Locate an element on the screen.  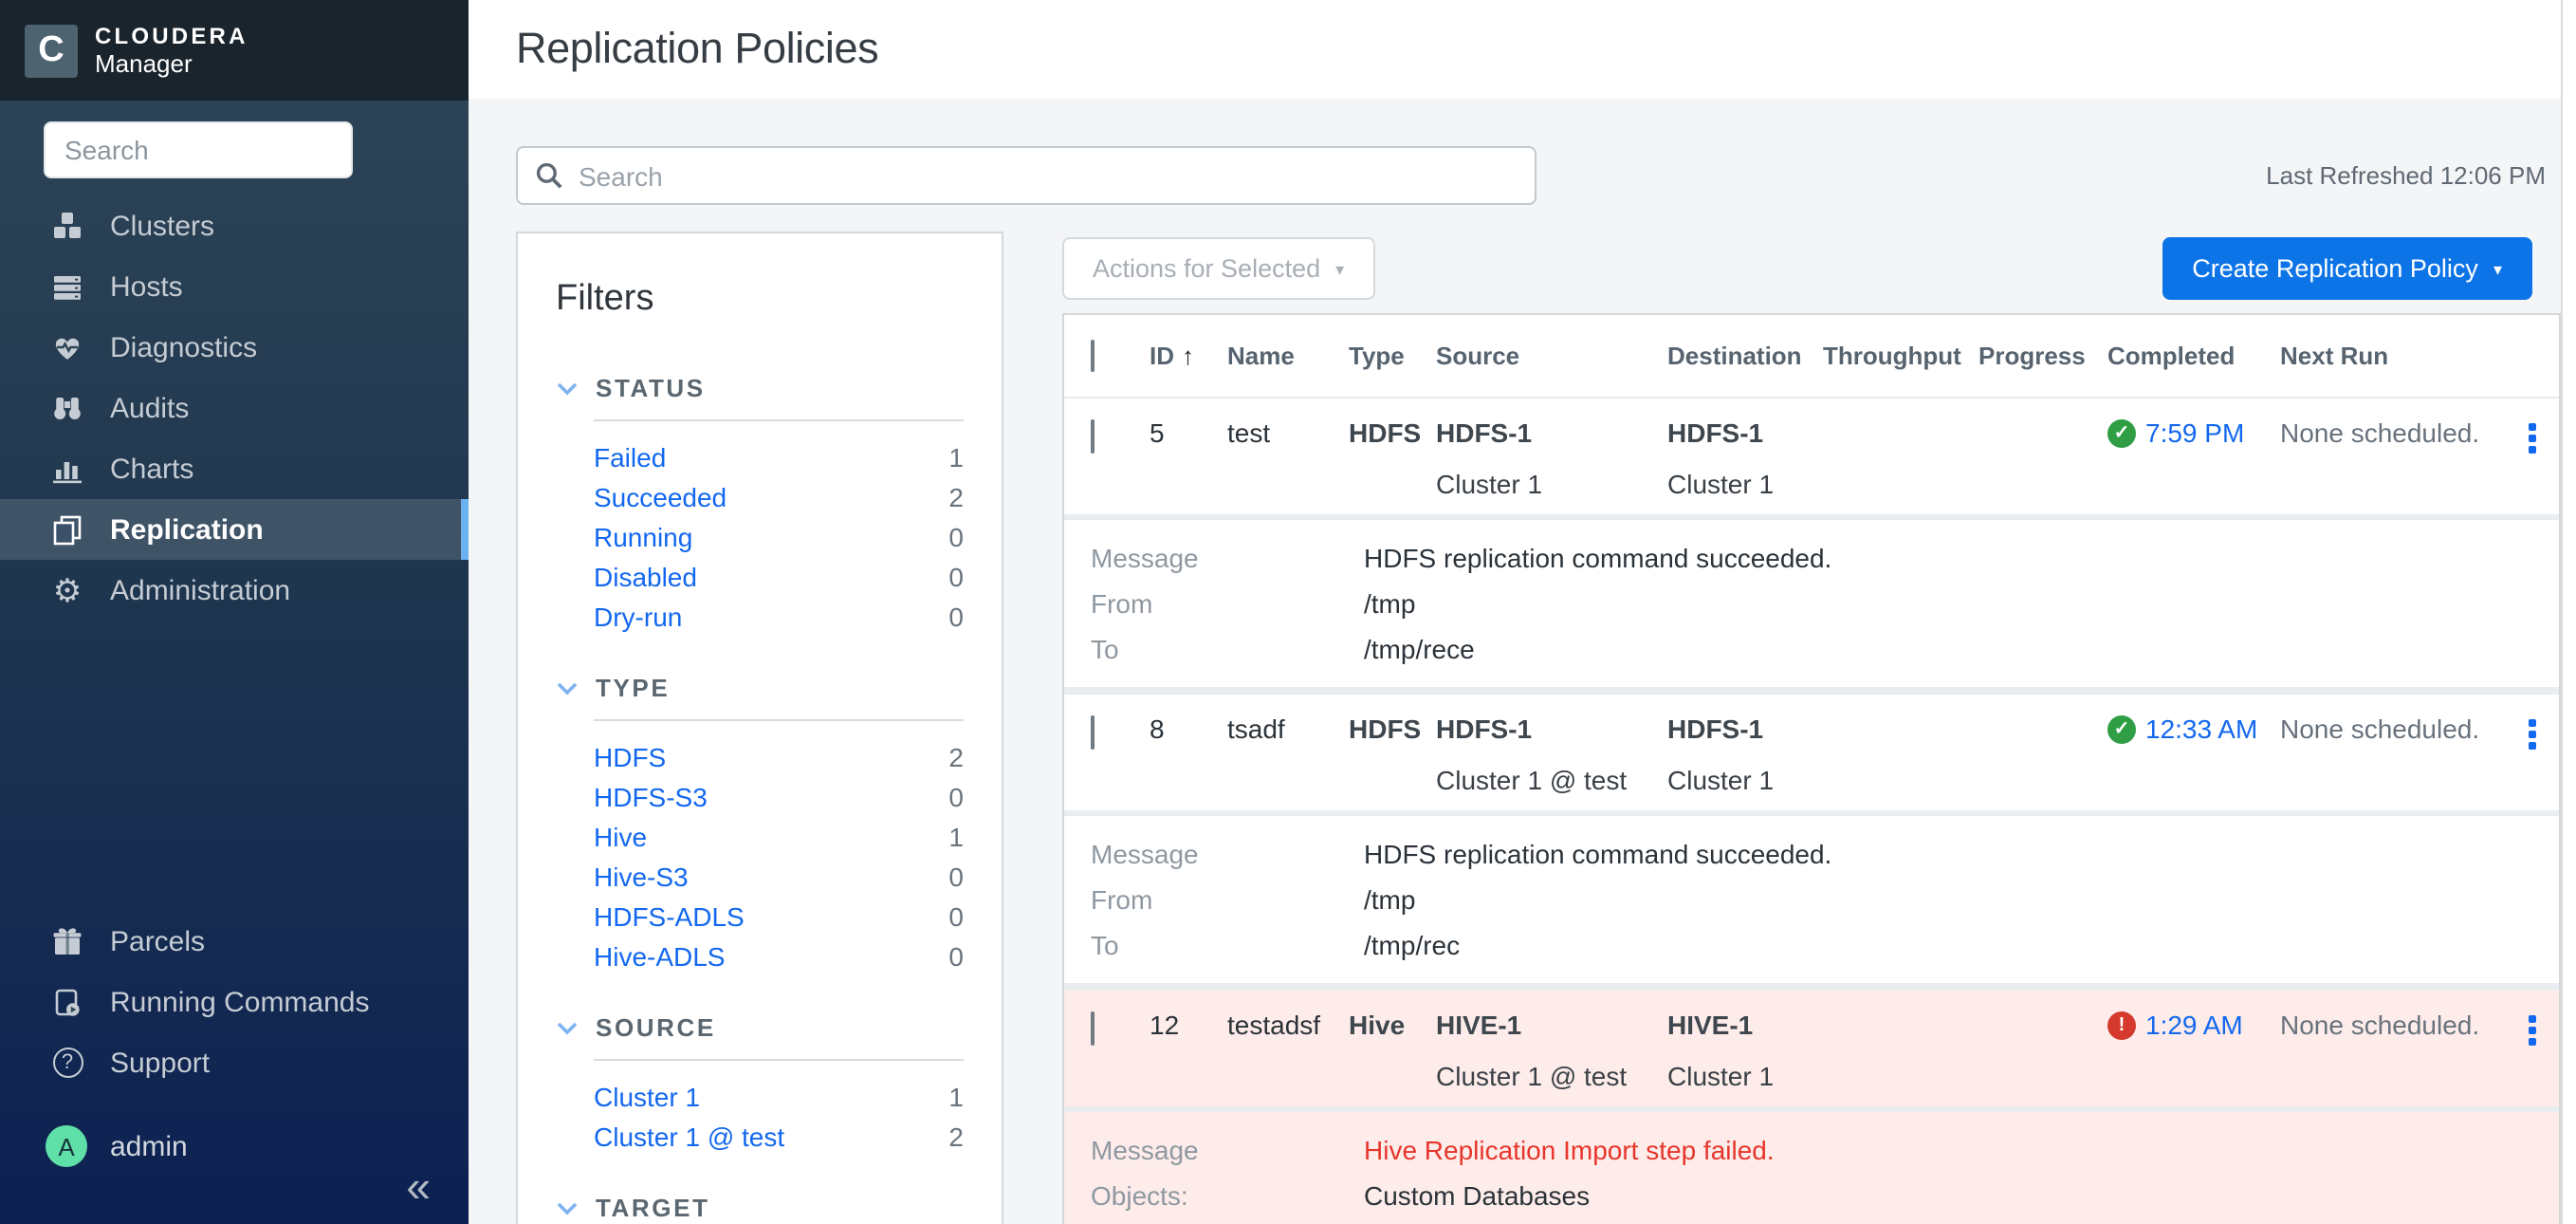
sidebar-collapse-icon: « is located at coordinates (418, 1186).